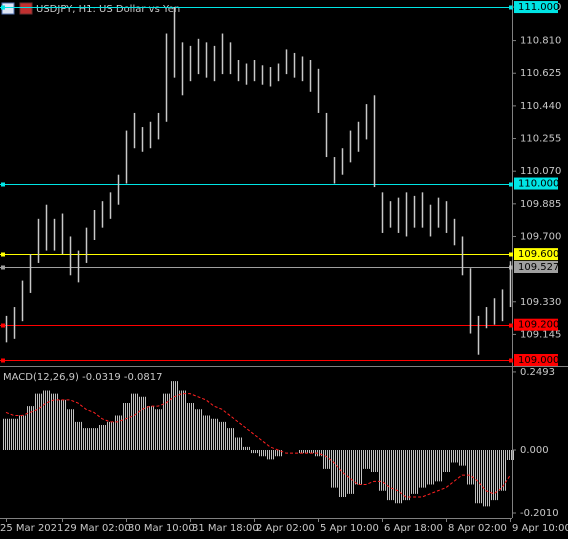 The width and height of the screenshot is (568, 539). I want to click on y-tick-label: 110.810, so click(540, 41).